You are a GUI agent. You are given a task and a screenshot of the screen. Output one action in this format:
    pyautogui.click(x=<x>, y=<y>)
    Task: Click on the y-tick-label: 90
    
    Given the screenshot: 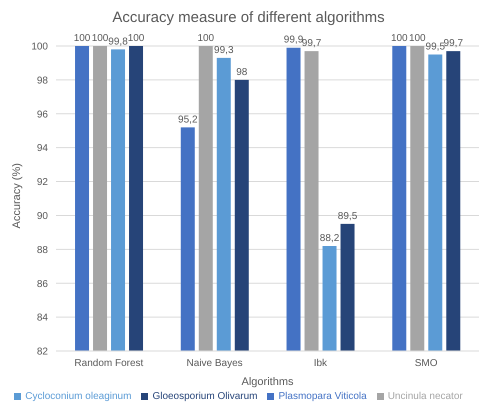 What is the action you would take?
    pyautogui.click(x=42, y=216)
    